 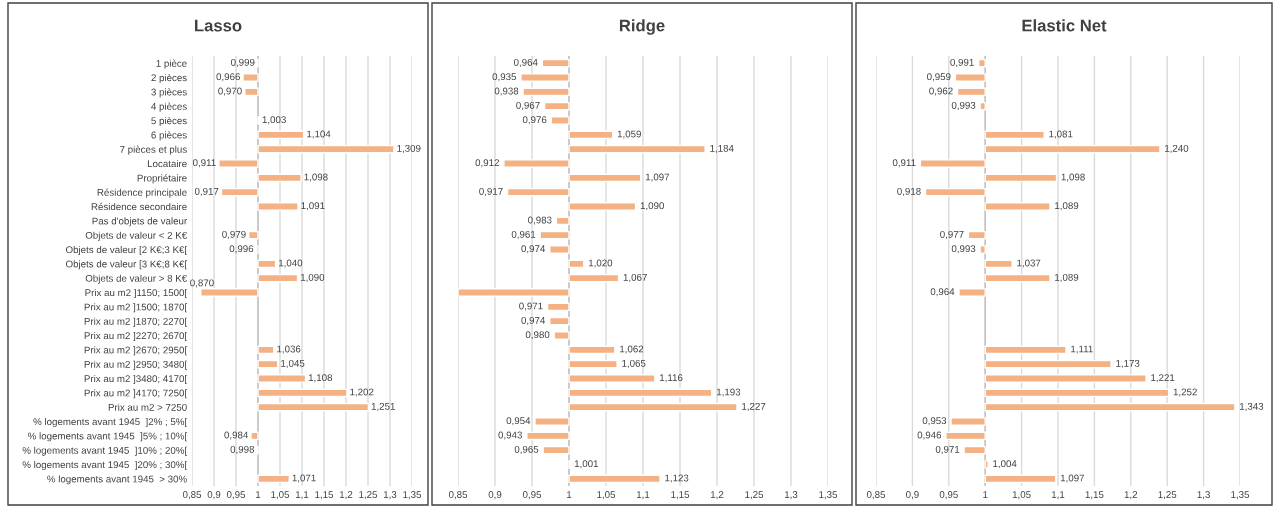 What do you see at coordinates (169, 93) in the screenshot?
I see `y-tick-label: 3 pièces` at bounding box center [169, 93].